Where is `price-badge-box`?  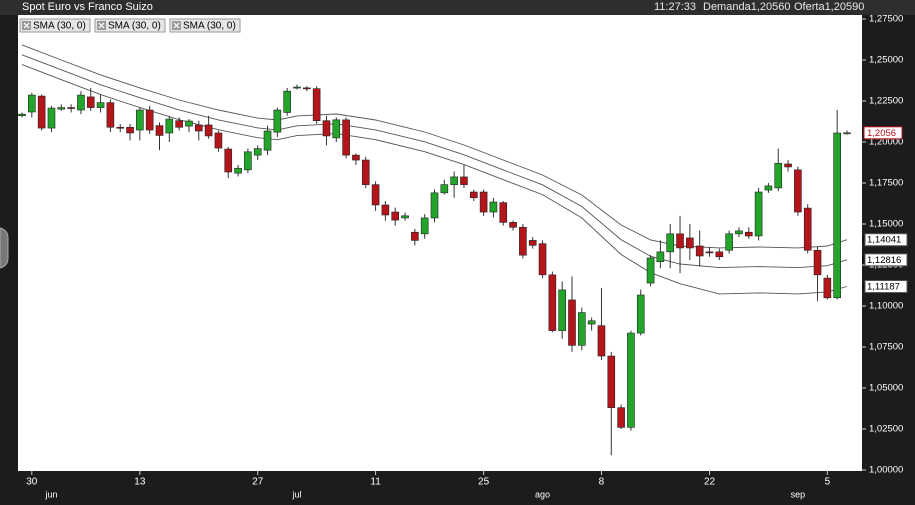 price-badge-box is located at coordinates (883, 133).